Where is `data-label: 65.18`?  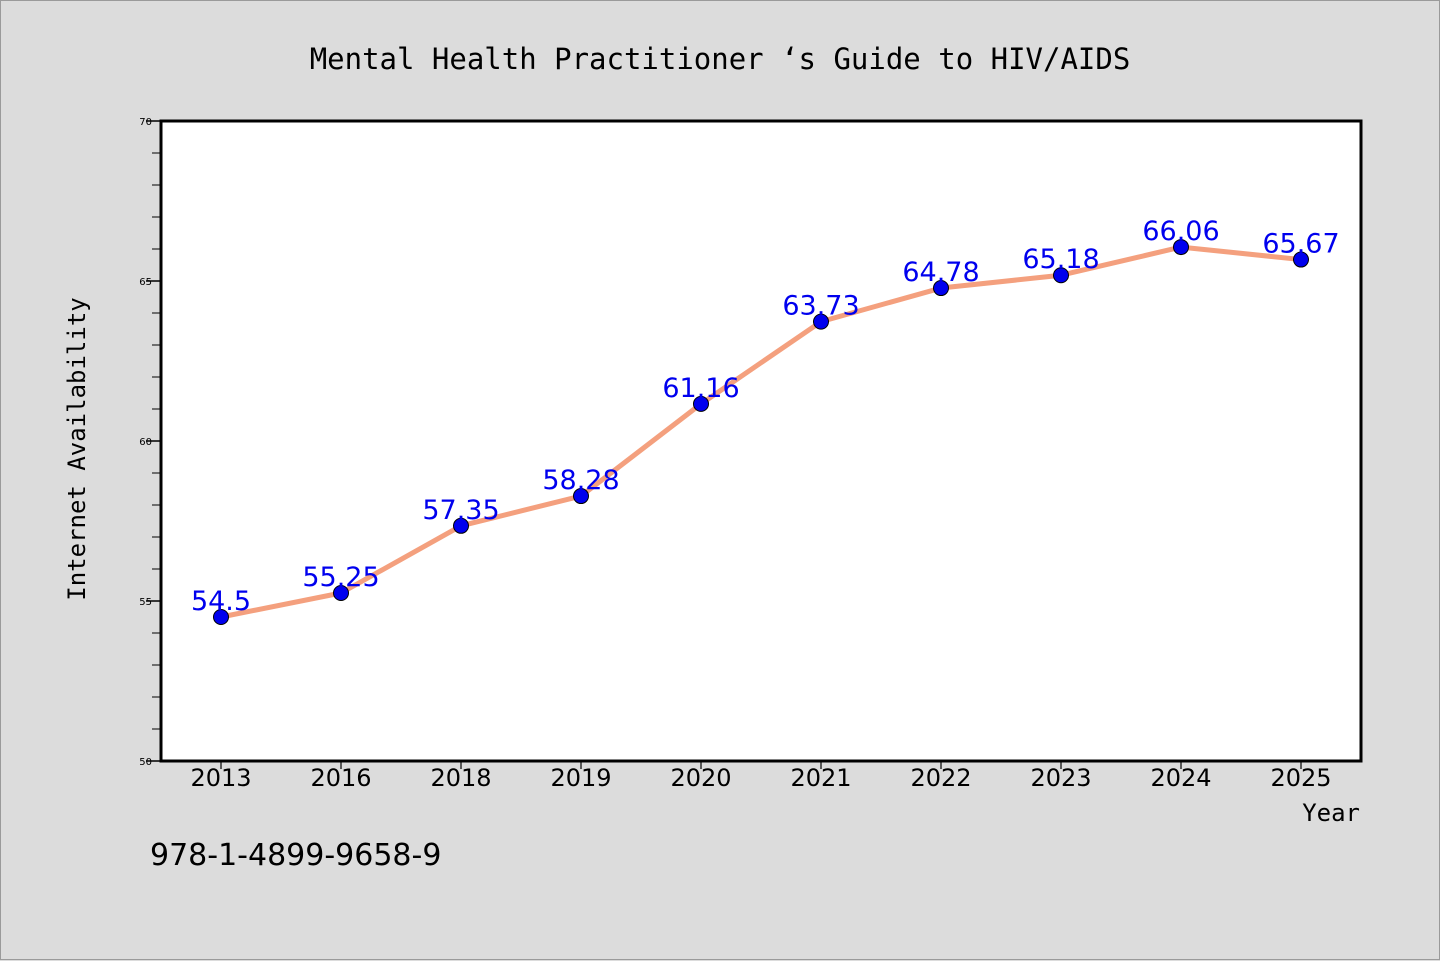 data-label: 65.18 is located at coordinates (1060, 259).